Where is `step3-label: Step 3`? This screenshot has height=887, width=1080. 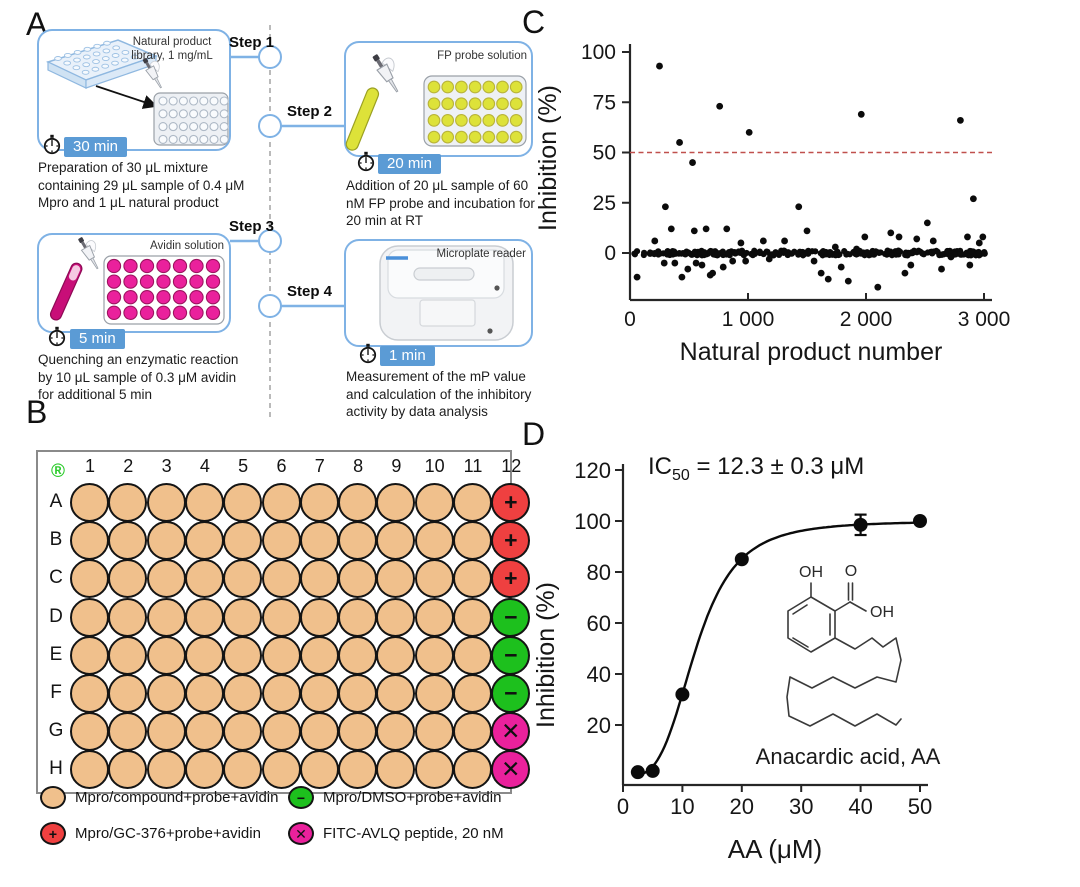
step3-label: Step 3 is located at coordinates (252, 226).